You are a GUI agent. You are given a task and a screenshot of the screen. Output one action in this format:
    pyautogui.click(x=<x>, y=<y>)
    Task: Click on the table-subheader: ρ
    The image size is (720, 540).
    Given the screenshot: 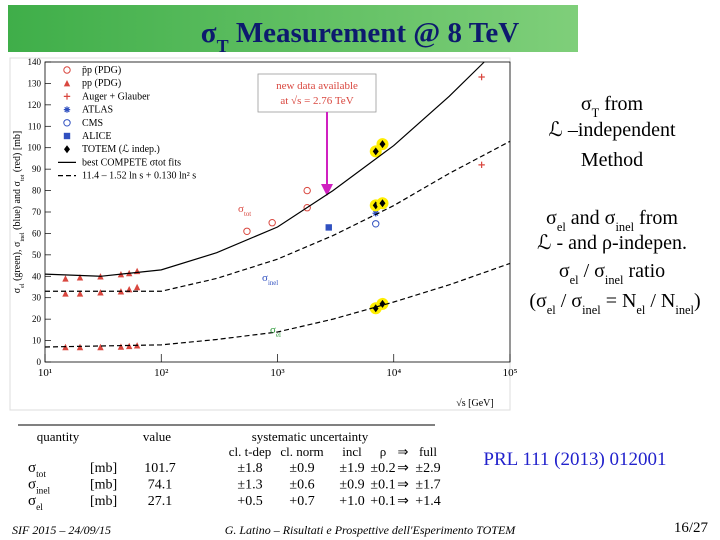 What is the action you would take?
    pyautogui.click(x=383, y=451)
    